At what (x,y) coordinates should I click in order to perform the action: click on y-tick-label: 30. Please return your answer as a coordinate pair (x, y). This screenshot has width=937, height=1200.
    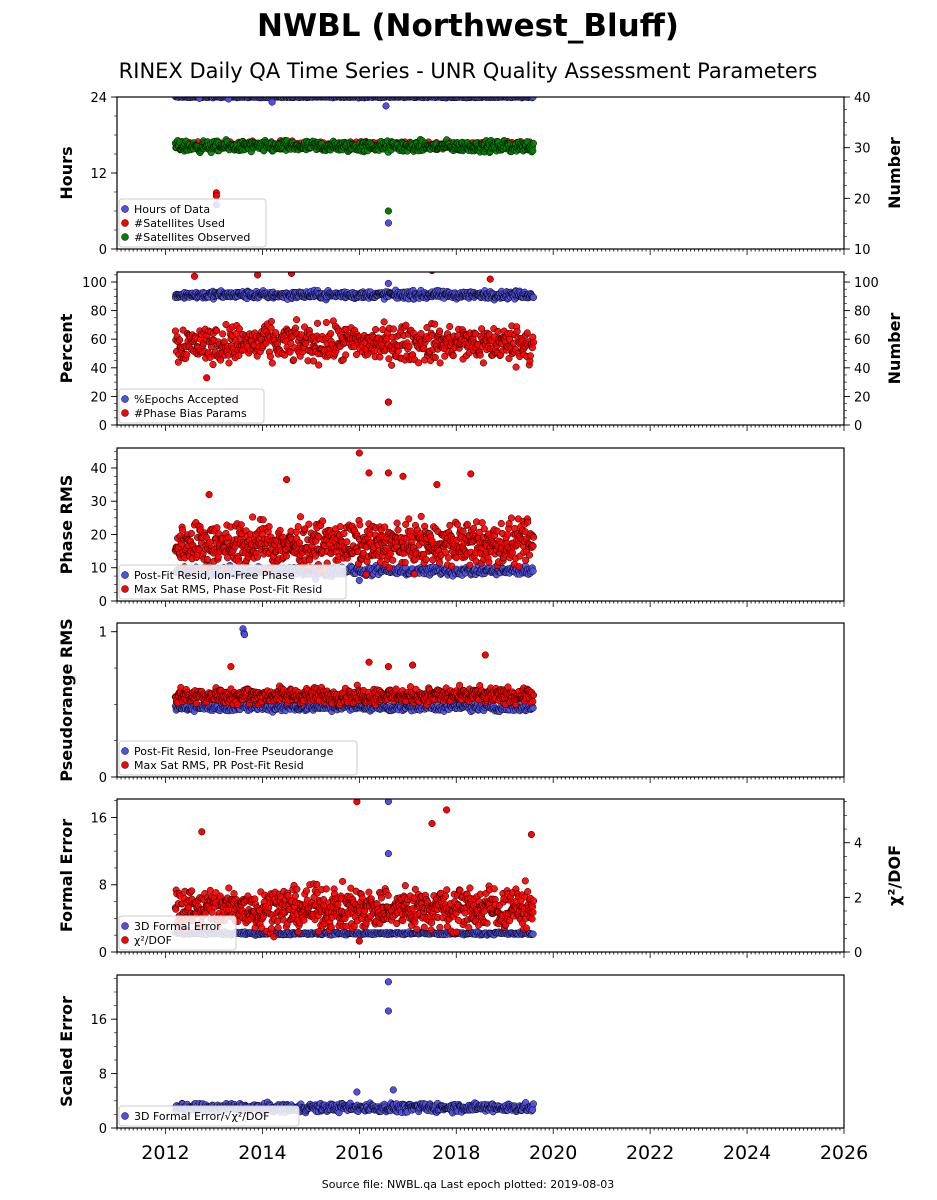
    Looking at the image, I should click on (98, 502).